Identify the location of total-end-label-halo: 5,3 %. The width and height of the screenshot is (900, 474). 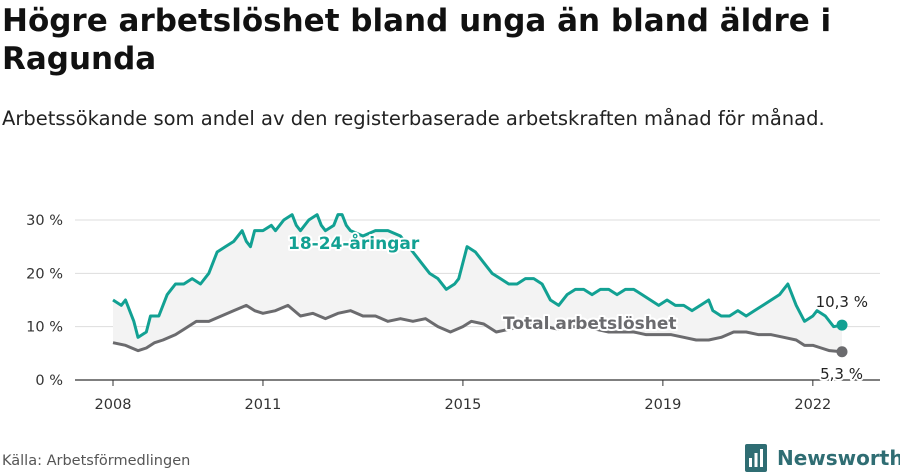
(841, 374).